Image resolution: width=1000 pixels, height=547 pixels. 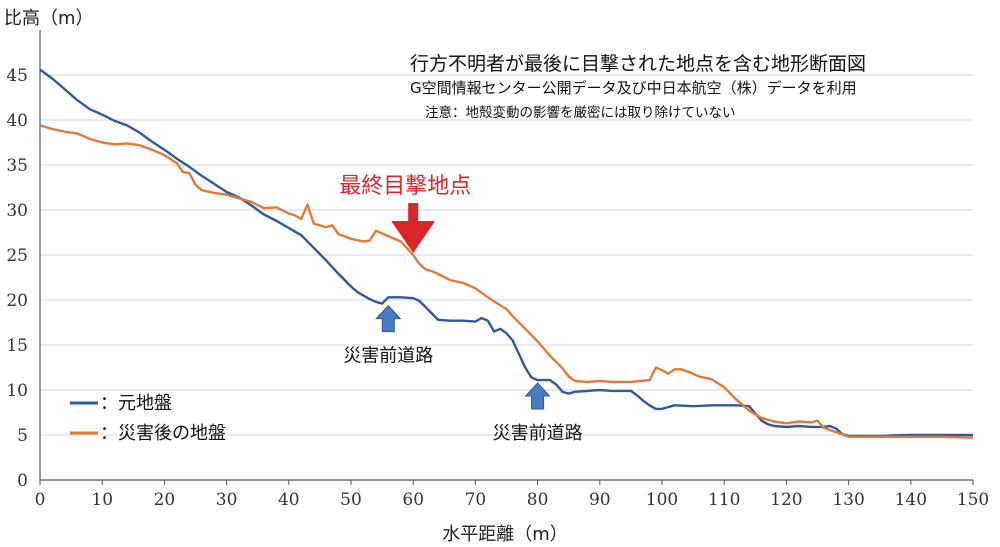 What do you see at coordinates (600, 500) in the screenshot?
I see `x-tick-label: 90` at bounding box center [600, 500].